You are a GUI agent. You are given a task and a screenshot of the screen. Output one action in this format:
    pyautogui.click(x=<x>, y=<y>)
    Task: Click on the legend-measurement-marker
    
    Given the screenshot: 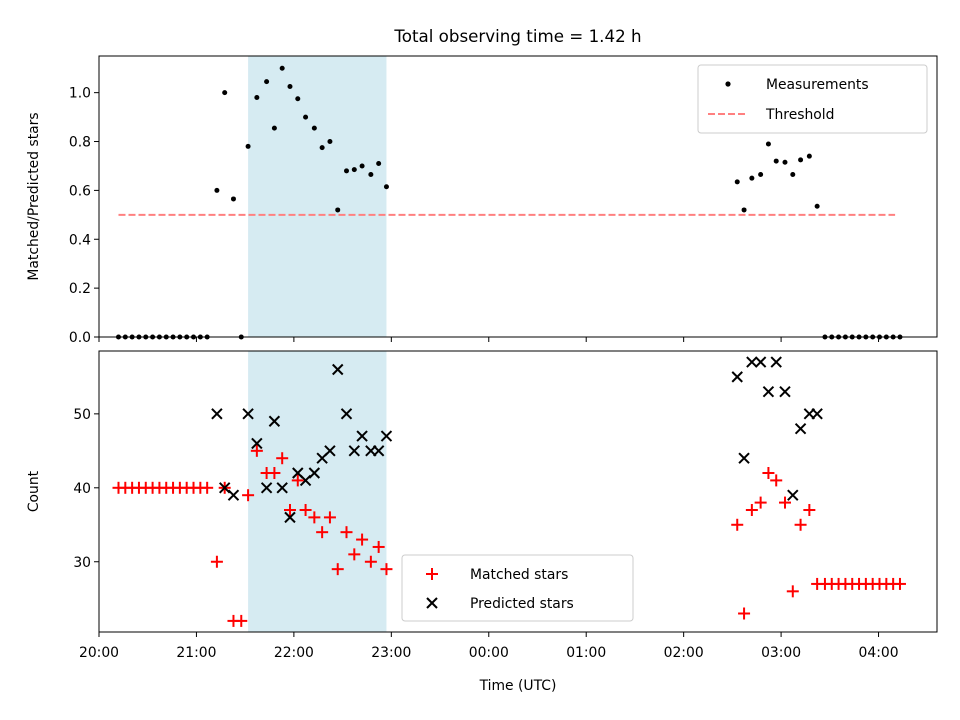 What is the action you would take?
    pyautogui.click(x=728, y=84)
    